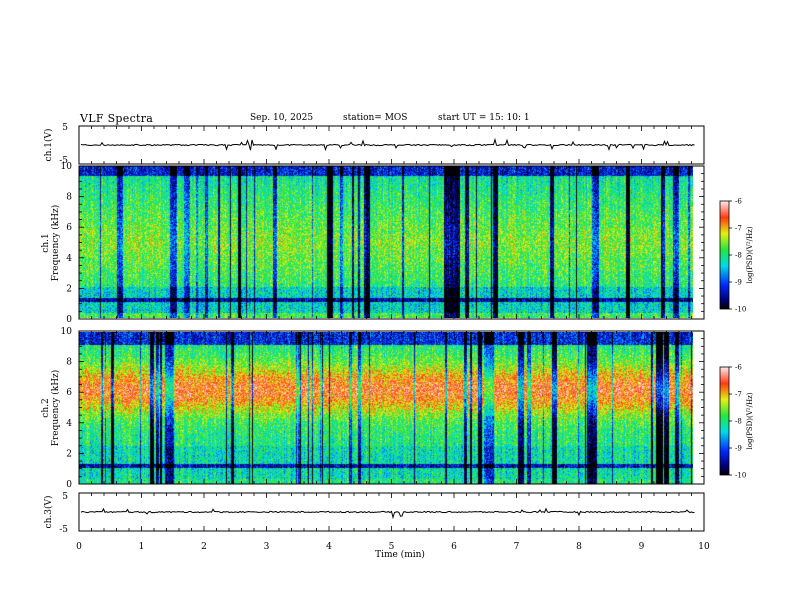 The height and width of the screenshot is (612, 792). Describe the element at coordinates (400, 554) in the screenshot. I see `x-axis-label: Time (min)` at that location.